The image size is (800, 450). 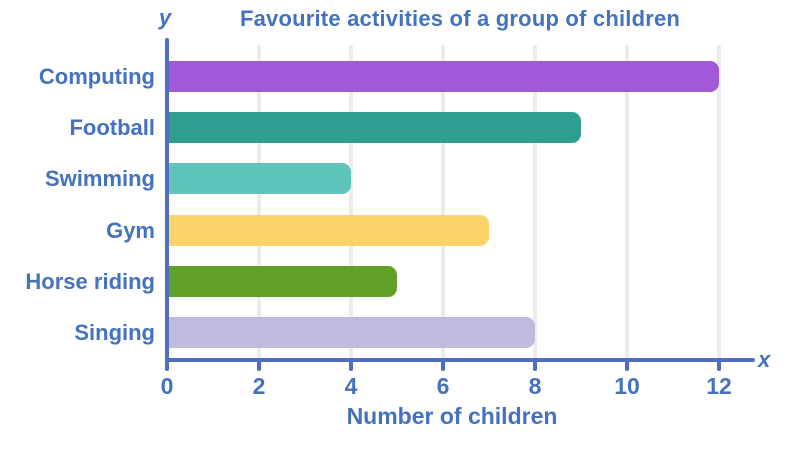 I want to click on category-label-singing: Singing, so click(x=114, y=332).